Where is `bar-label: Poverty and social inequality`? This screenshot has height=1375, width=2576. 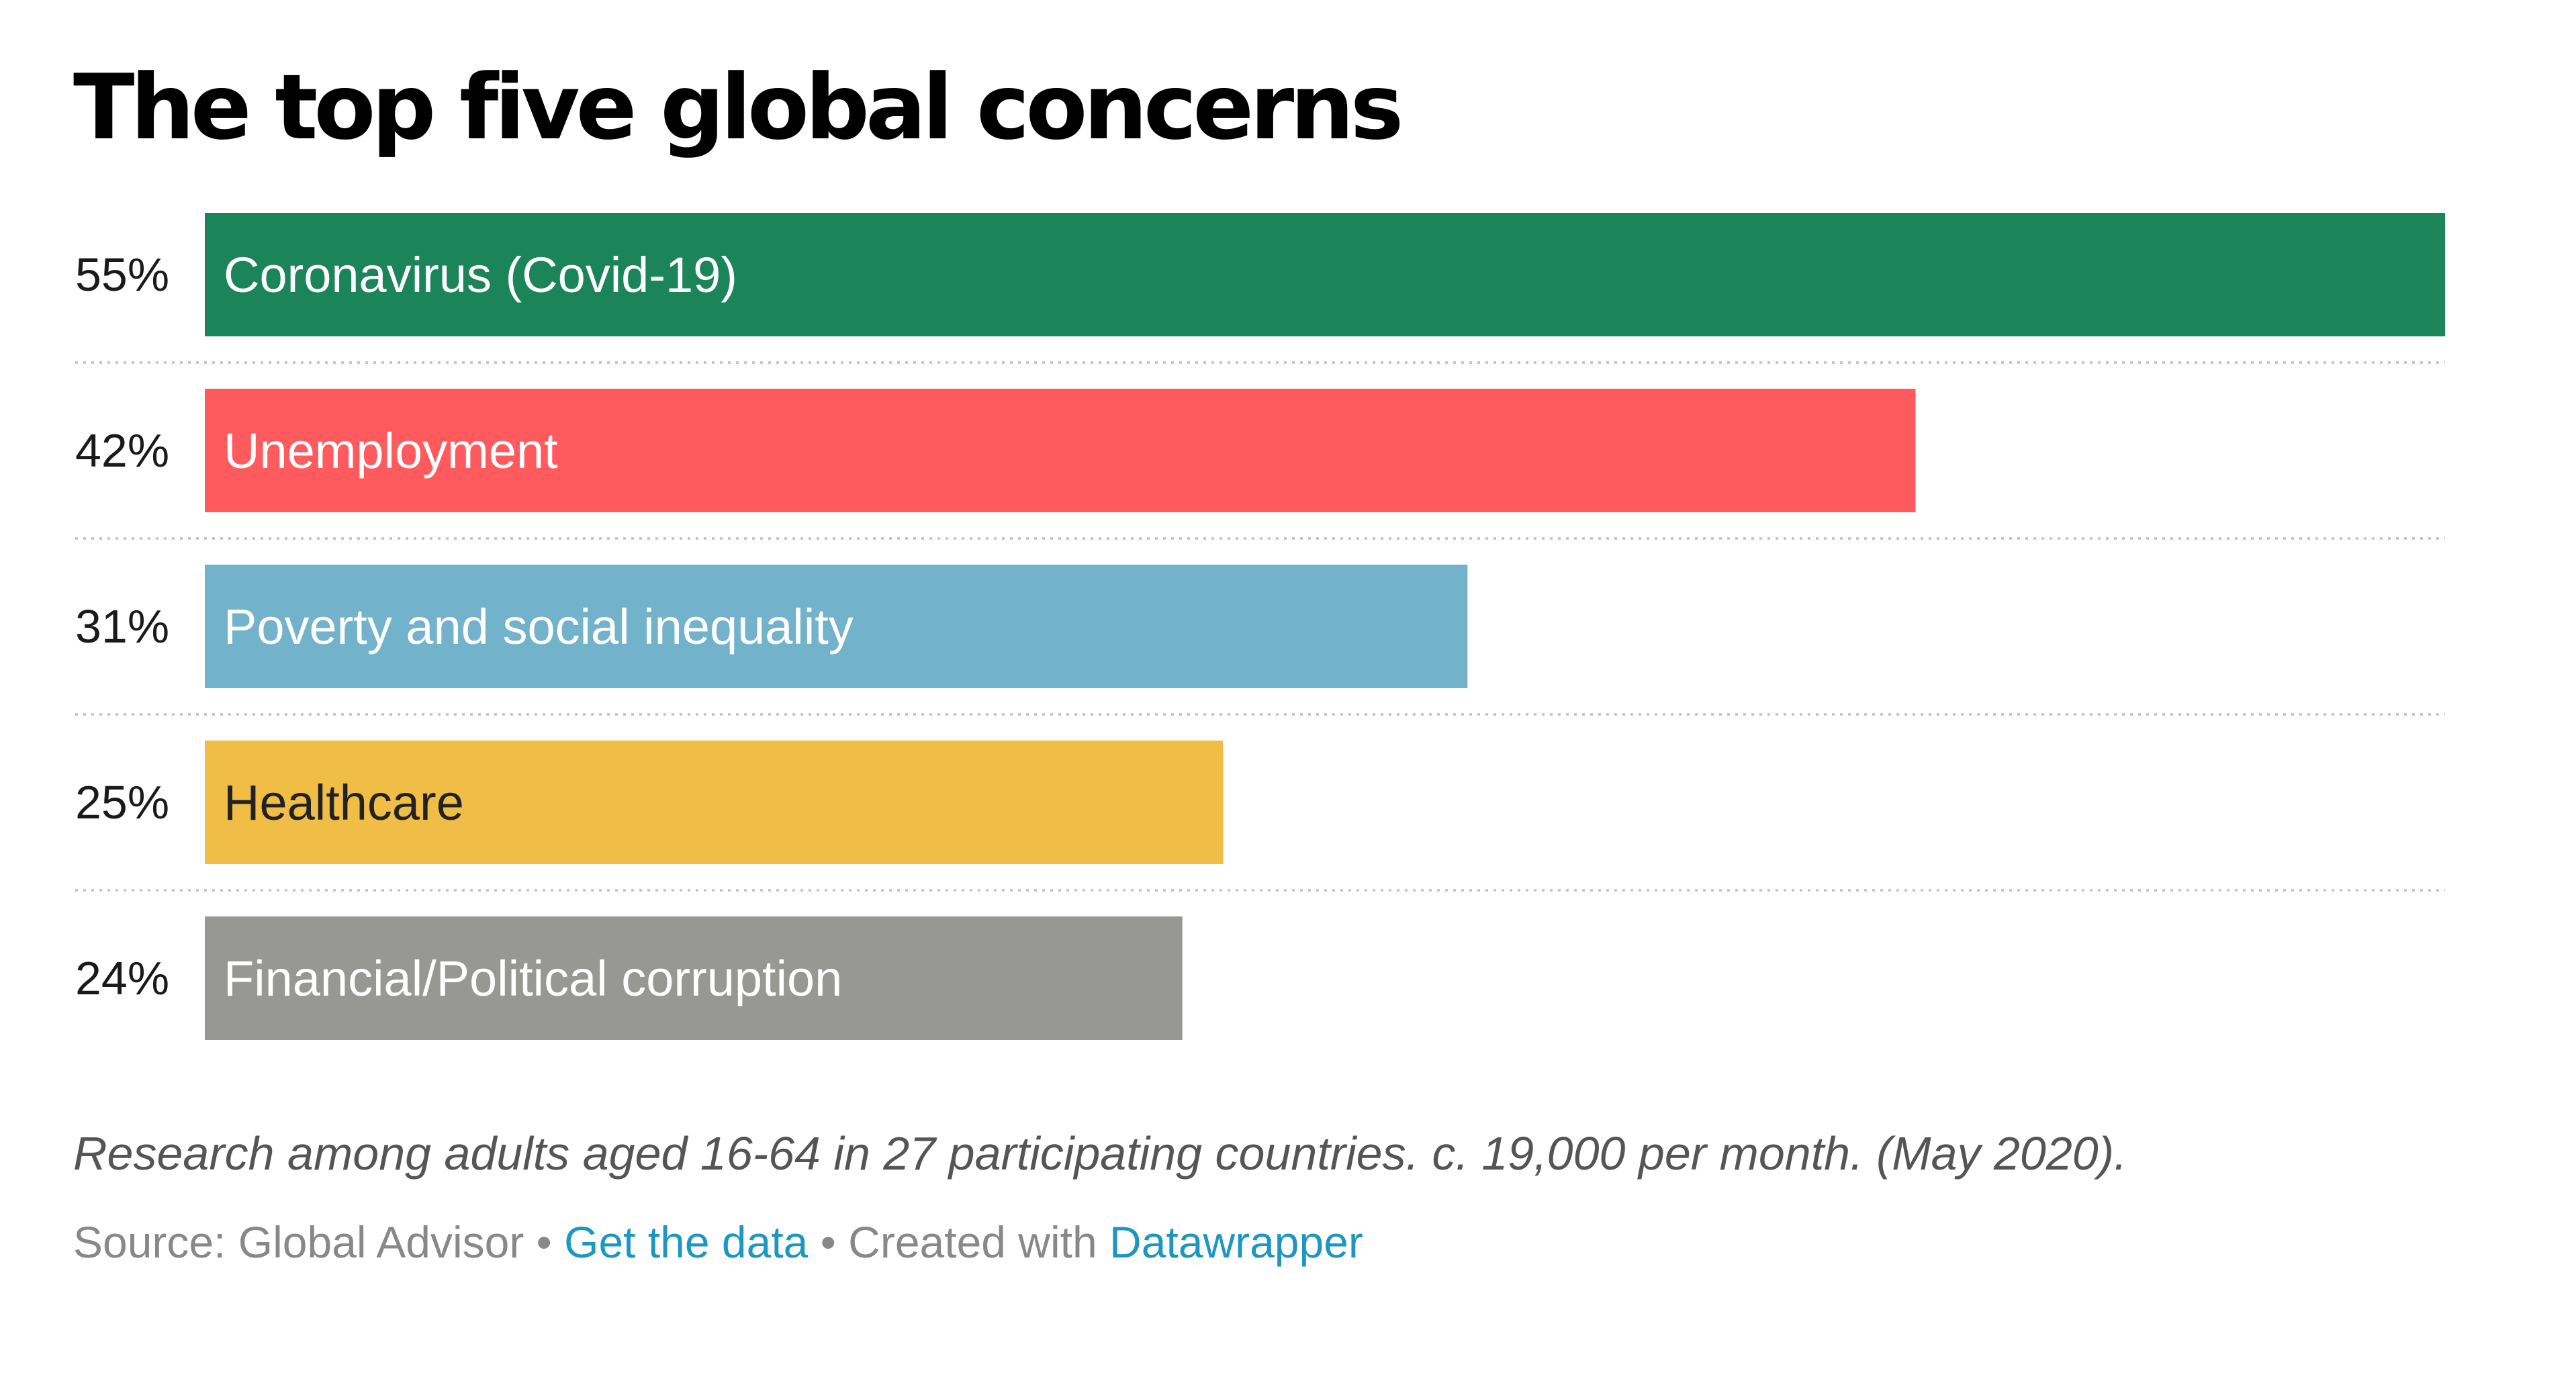 bar-label: Poverty and social inequality is located at coordinates (539, 627).